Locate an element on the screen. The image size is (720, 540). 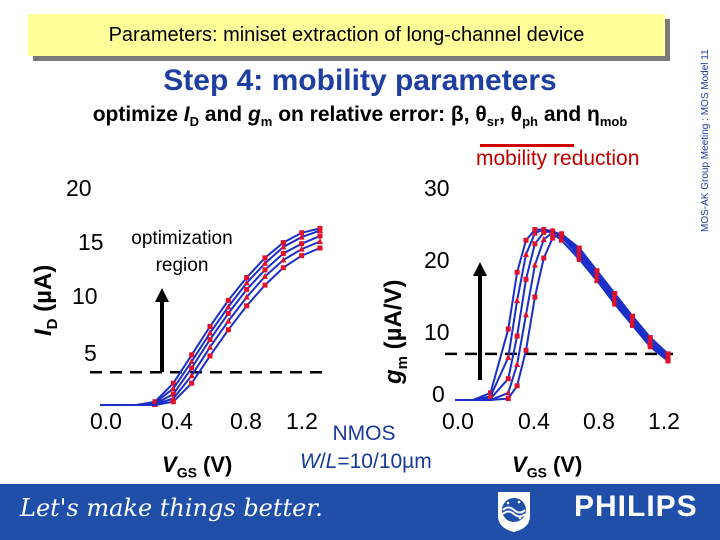
subtitle-gm: g is located at coordinates (254, 114).